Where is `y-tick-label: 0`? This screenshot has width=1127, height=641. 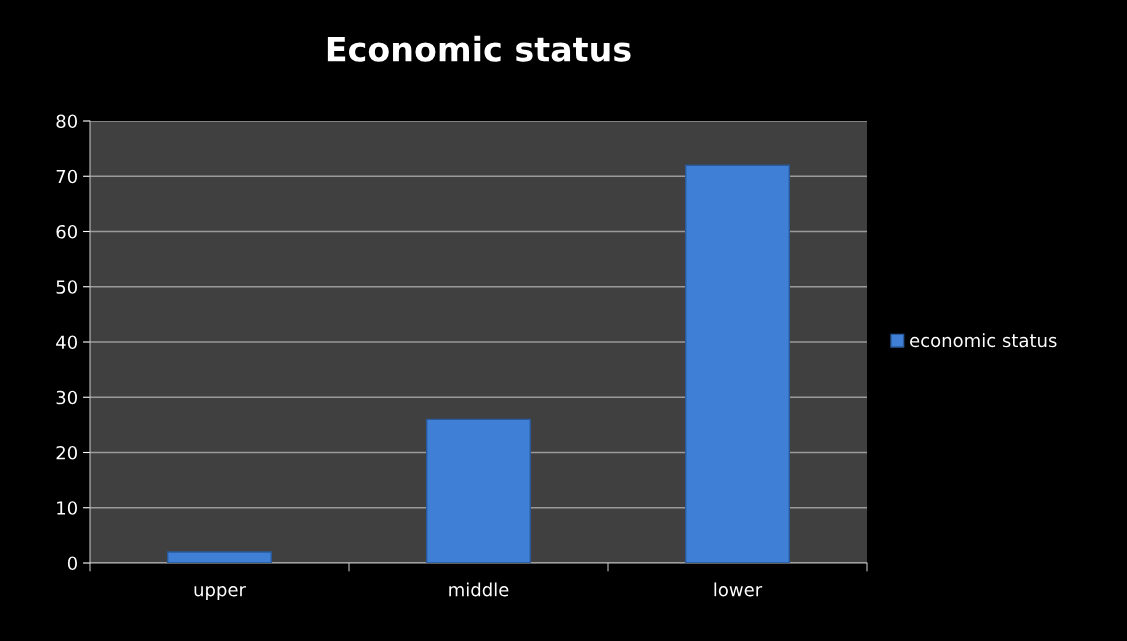
y-tick-label: 0 is located at coordinates (72, 563).